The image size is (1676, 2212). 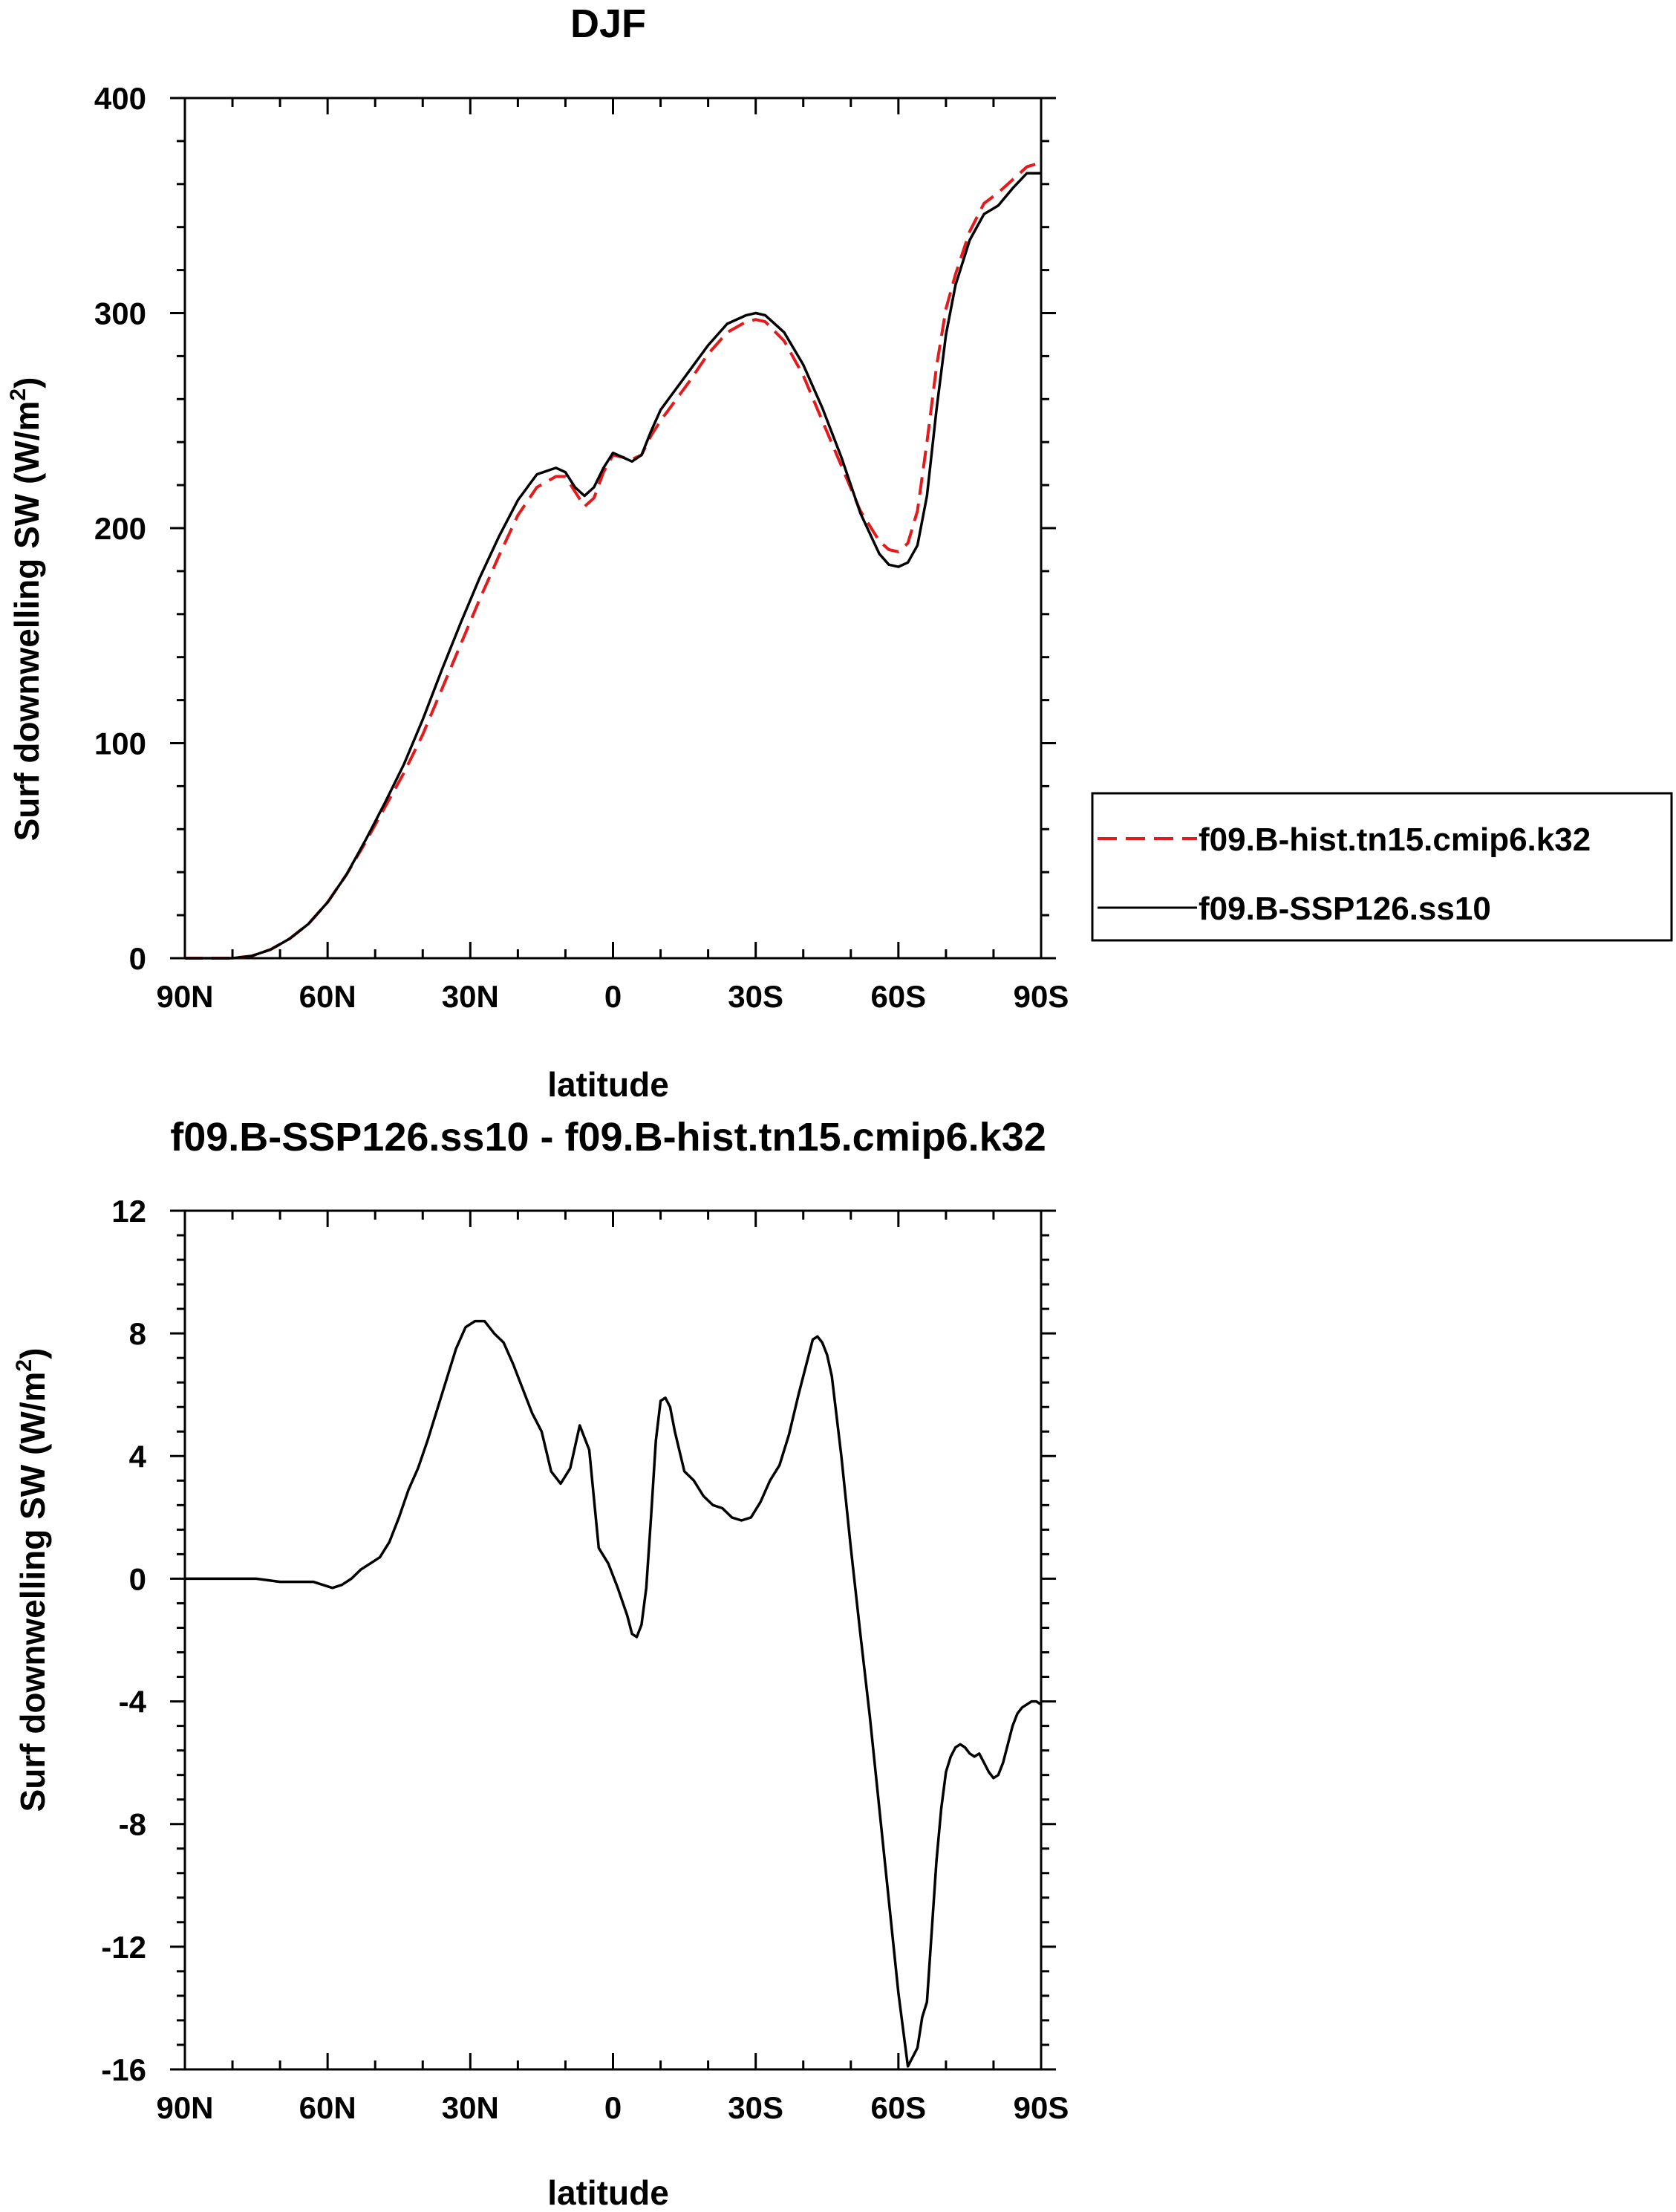 What do you see at coordinates (137, 959) in the screenshot?
I see `top-y-tick-label: 0` at bounding box center [137, 959].